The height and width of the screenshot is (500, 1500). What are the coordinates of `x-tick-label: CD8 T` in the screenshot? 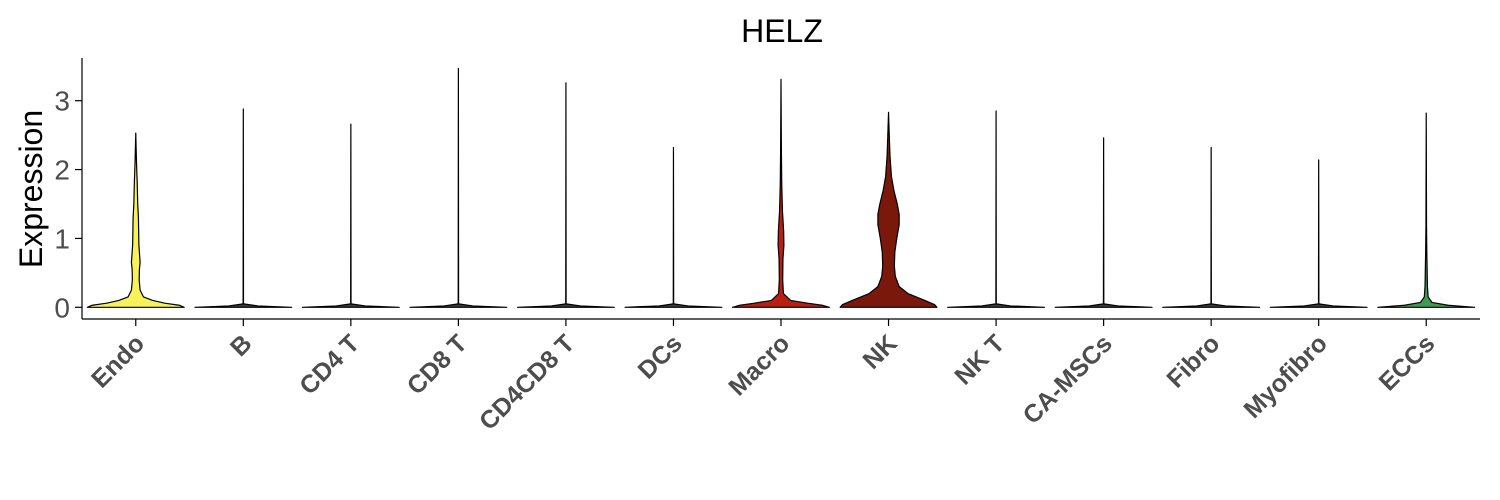 It's located at (437, 364).